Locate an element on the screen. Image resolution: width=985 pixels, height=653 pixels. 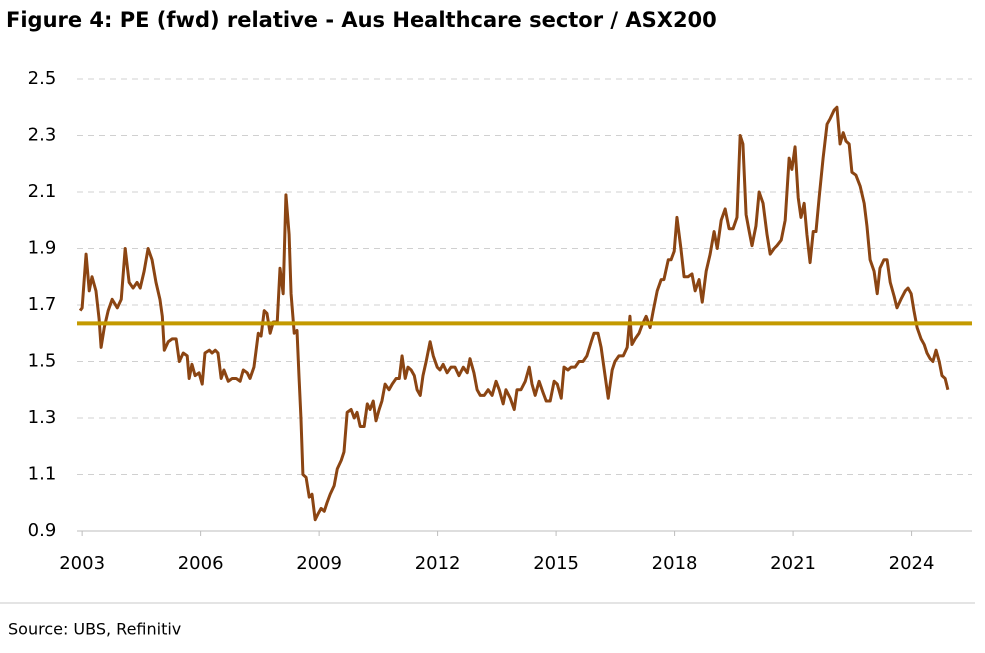
y-tick-label: 1.9 is located at coordinates (42, 248).